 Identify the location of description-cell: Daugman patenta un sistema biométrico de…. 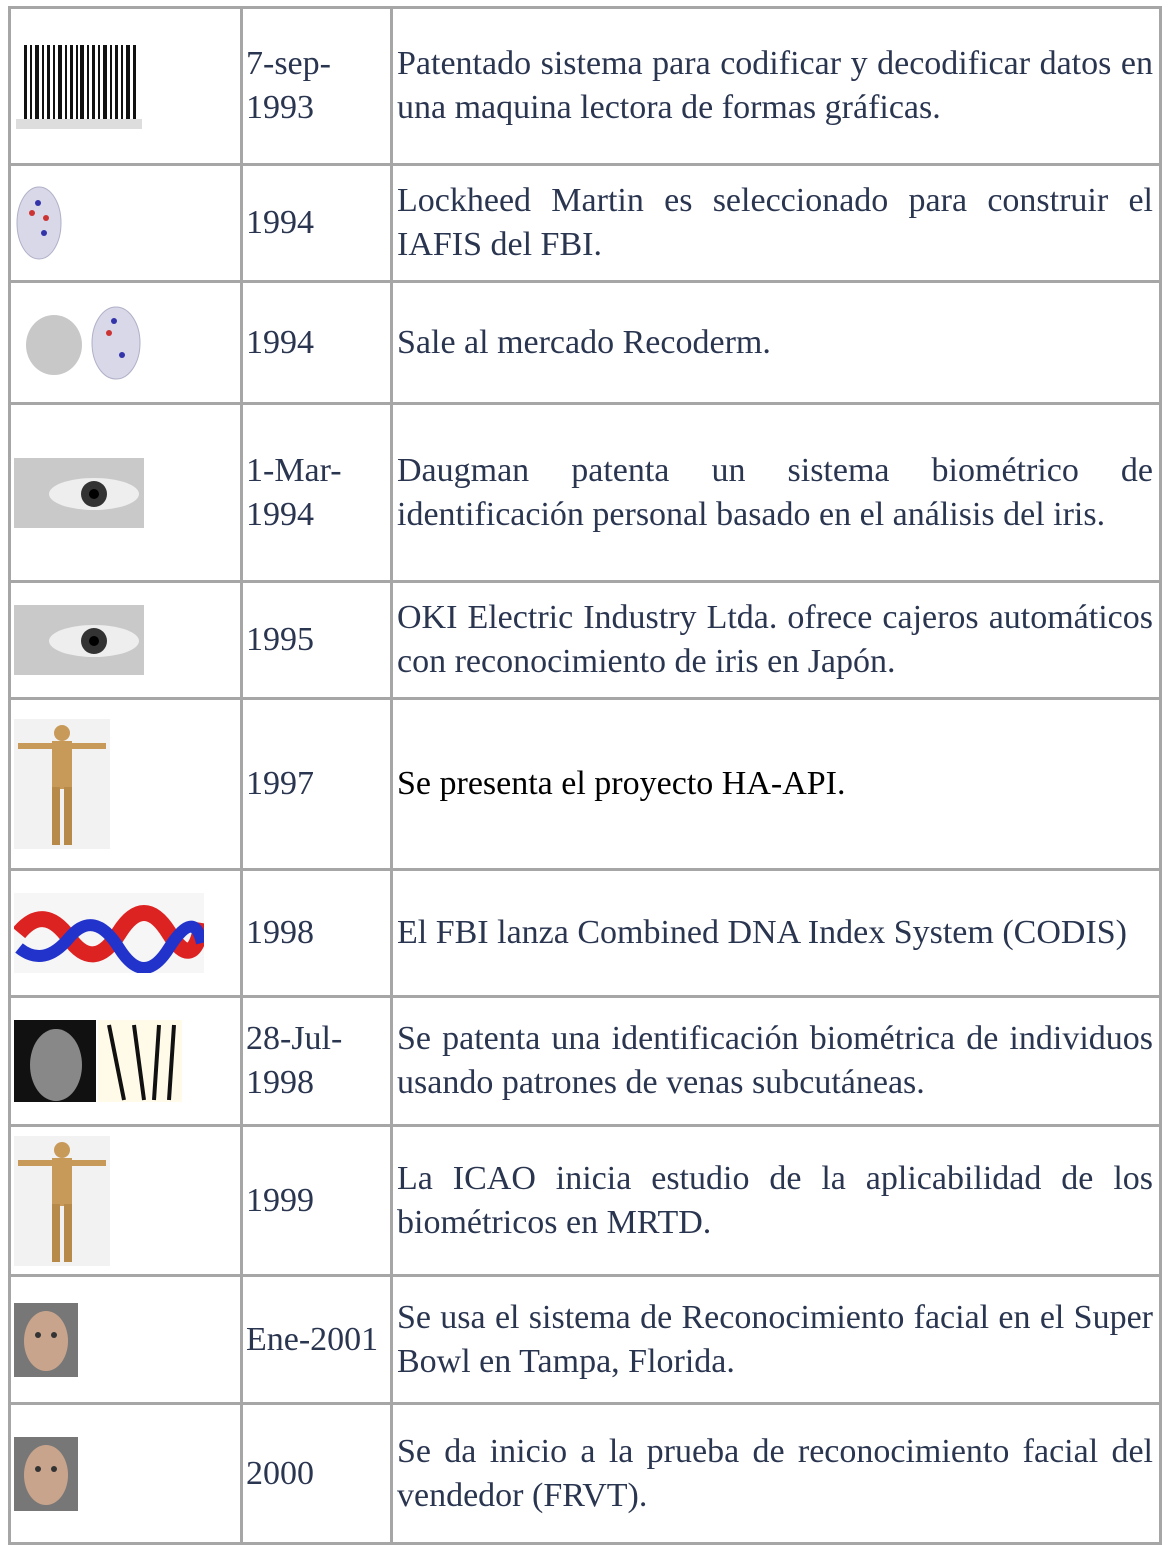
(776, 492).